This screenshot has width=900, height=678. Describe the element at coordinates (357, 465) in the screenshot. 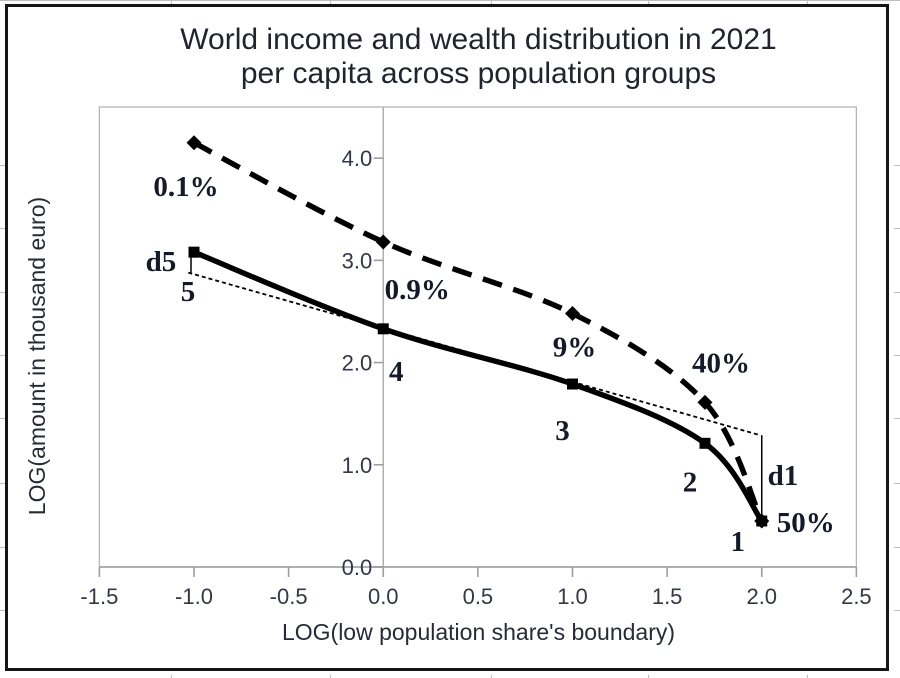

I see `y-tick-label: 1.0` at that location.